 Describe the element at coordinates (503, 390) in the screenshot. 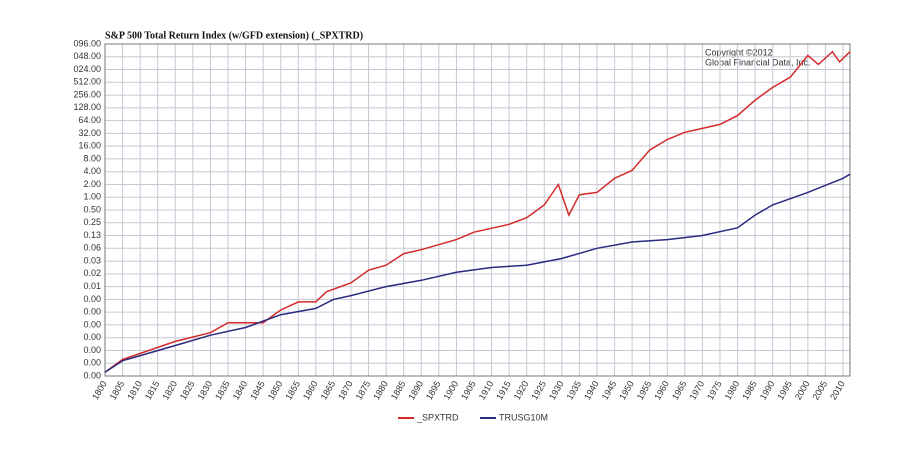

I see `x-tick-label: 1915` at that location.